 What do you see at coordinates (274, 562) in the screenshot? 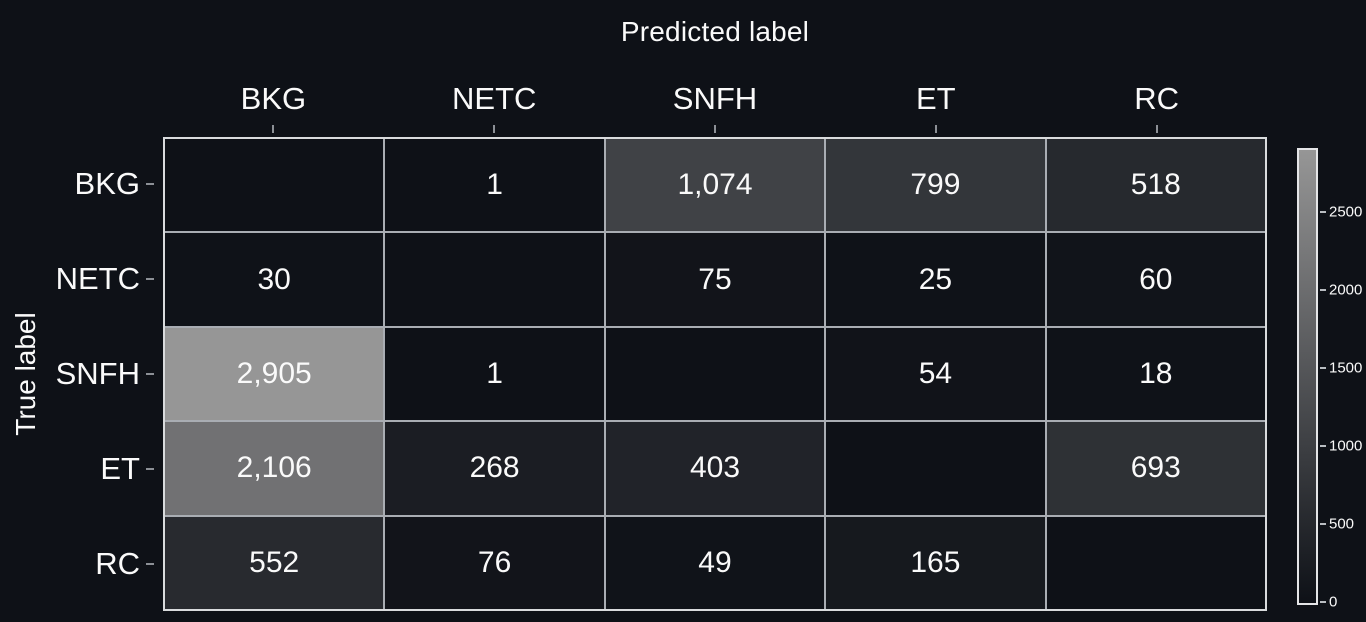
I see `heatmap-cell-rc-bkg: 552` at bounding box center [274, 562].